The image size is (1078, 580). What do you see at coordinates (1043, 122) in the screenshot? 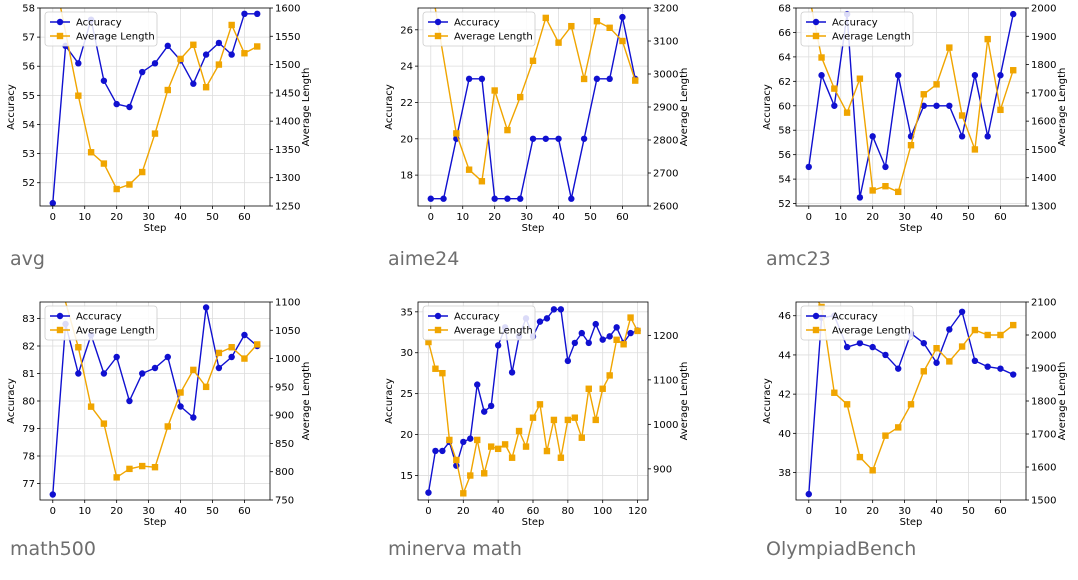
I see `y2-tick-label: 1600` at bounding box center [1043, 122].